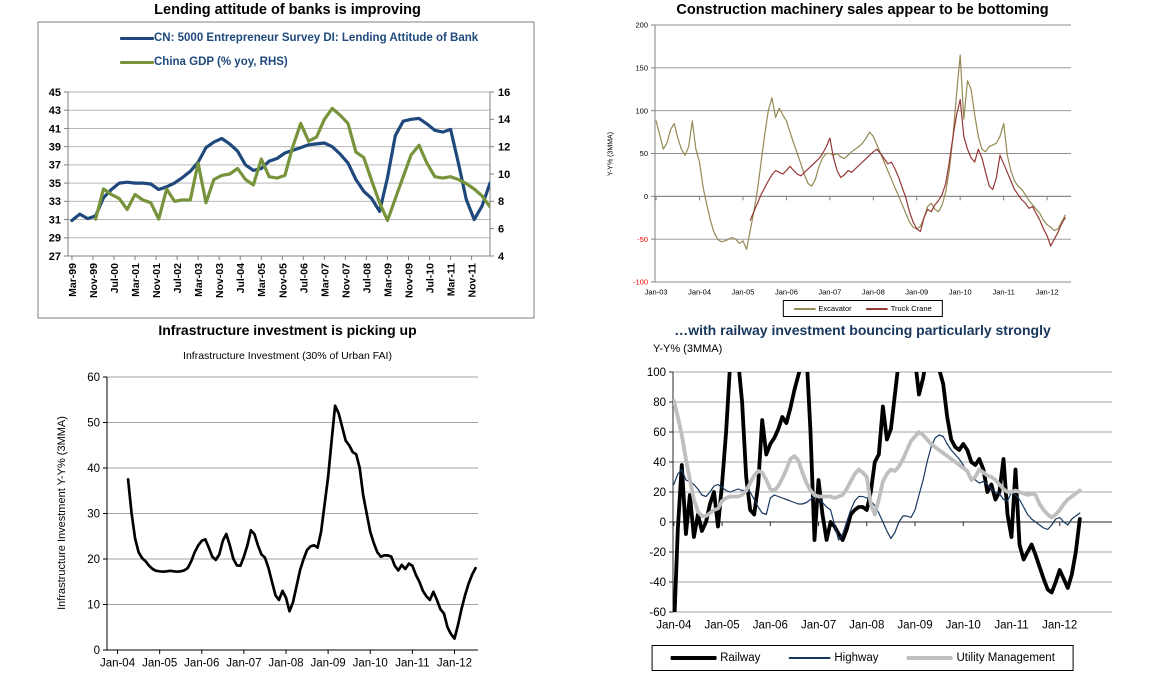 This screenshot has width=1150, height=678. Describe the element at coordinates (911, 308) in the screenshot. I see `legend-label-truck-crane: Truck Crane` at that location.